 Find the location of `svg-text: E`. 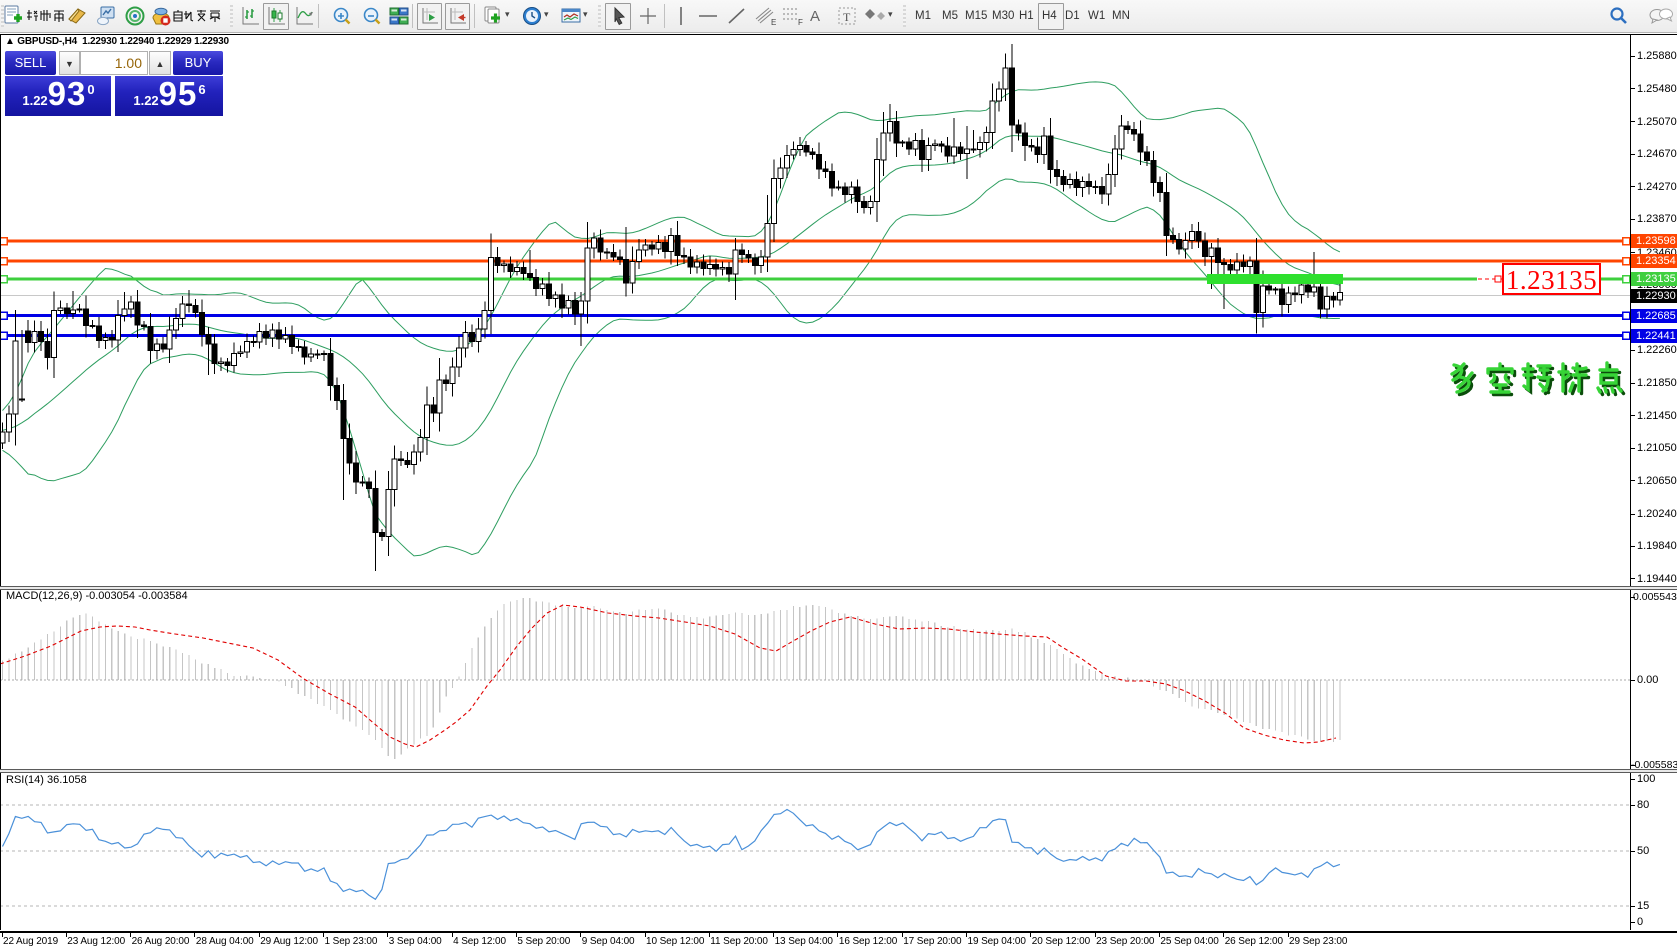

svg-text: E is located at coordinates (773, 22).